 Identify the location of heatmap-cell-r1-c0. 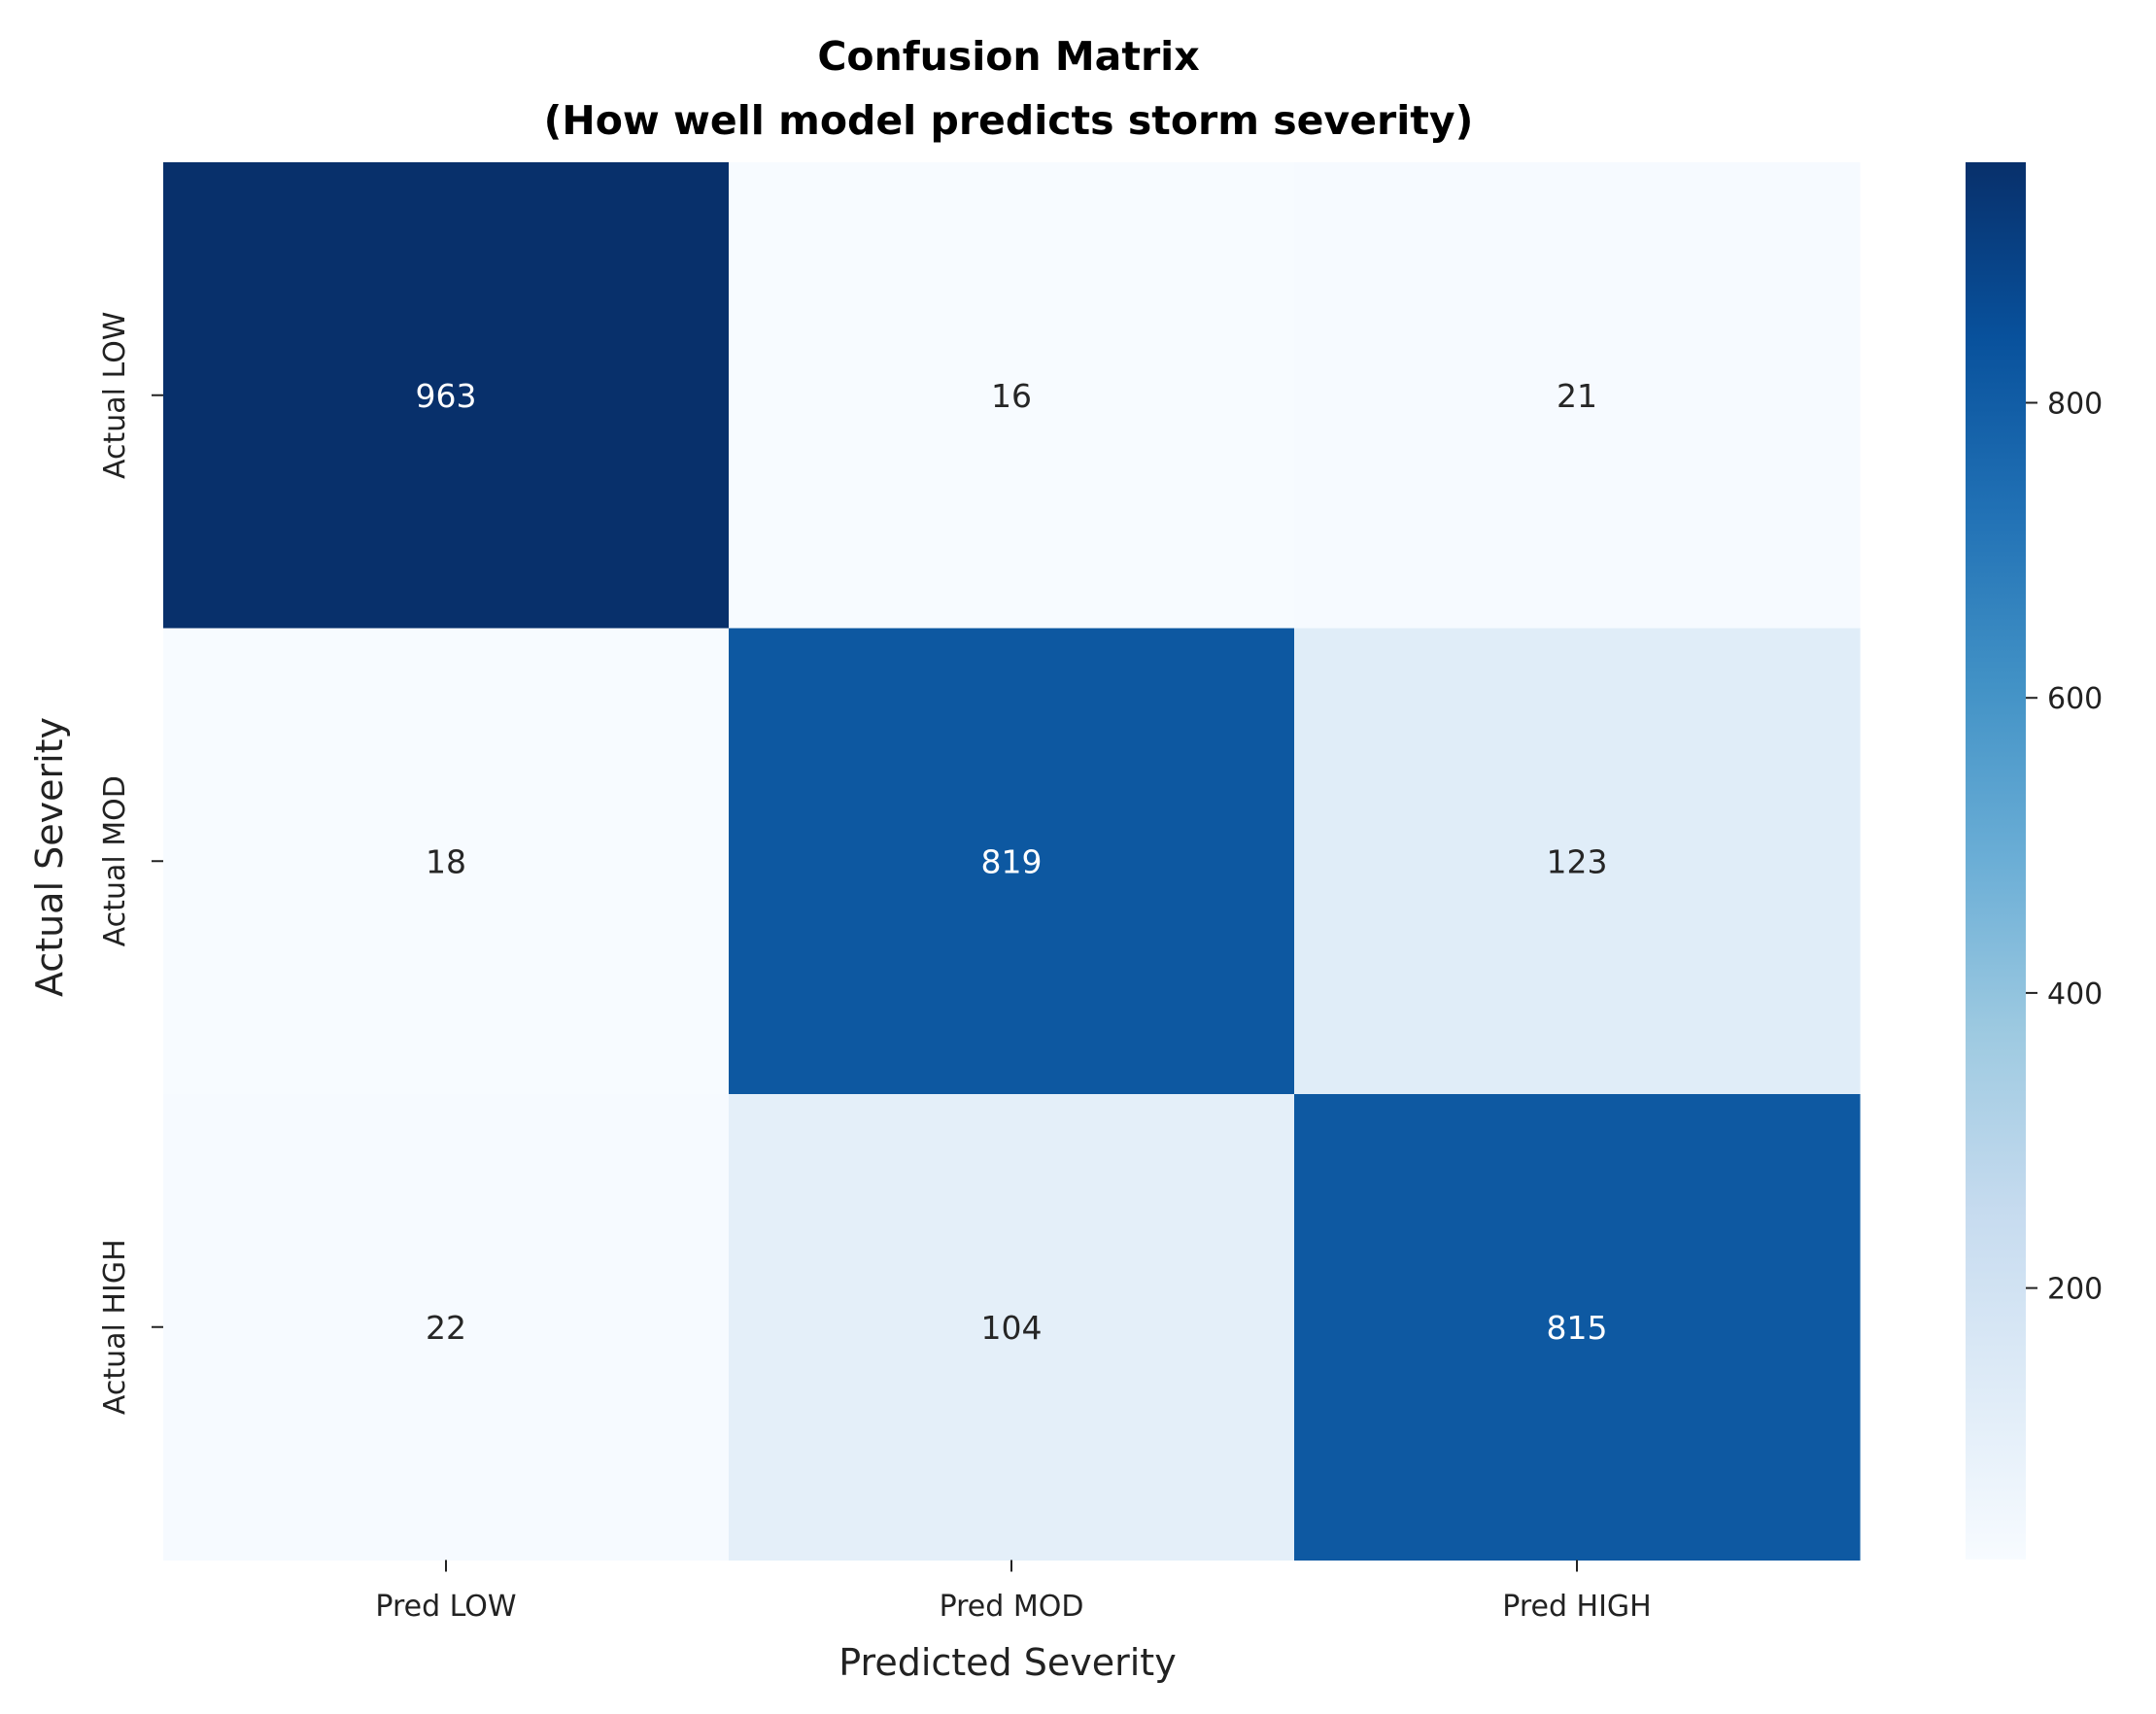
(446, 861).